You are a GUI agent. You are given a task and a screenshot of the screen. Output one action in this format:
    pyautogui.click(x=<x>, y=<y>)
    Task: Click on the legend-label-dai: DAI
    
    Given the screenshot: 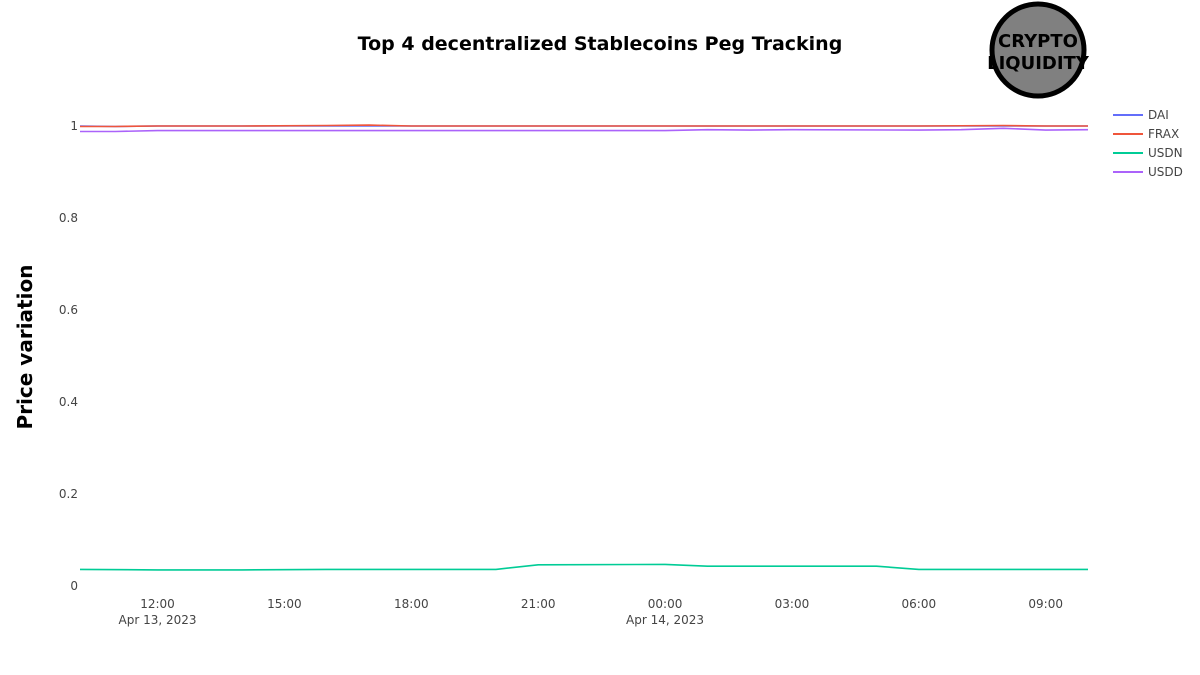 What is the action you would take?
    pyautogui.click(x=1158, y=115)
    